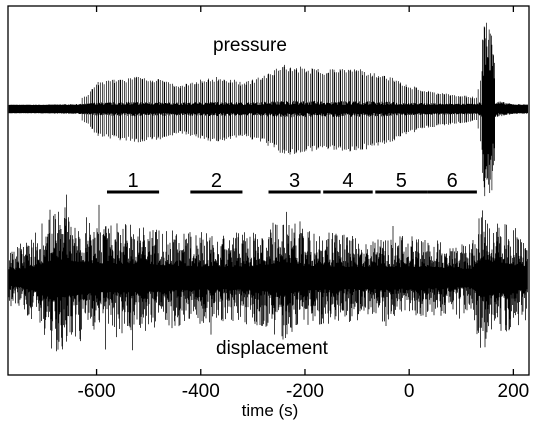 This screenshot has height=421, width=534. Describe the element at coordinates (201, 391) in the screenshot. I see `x-tick-label: -400` at that location.